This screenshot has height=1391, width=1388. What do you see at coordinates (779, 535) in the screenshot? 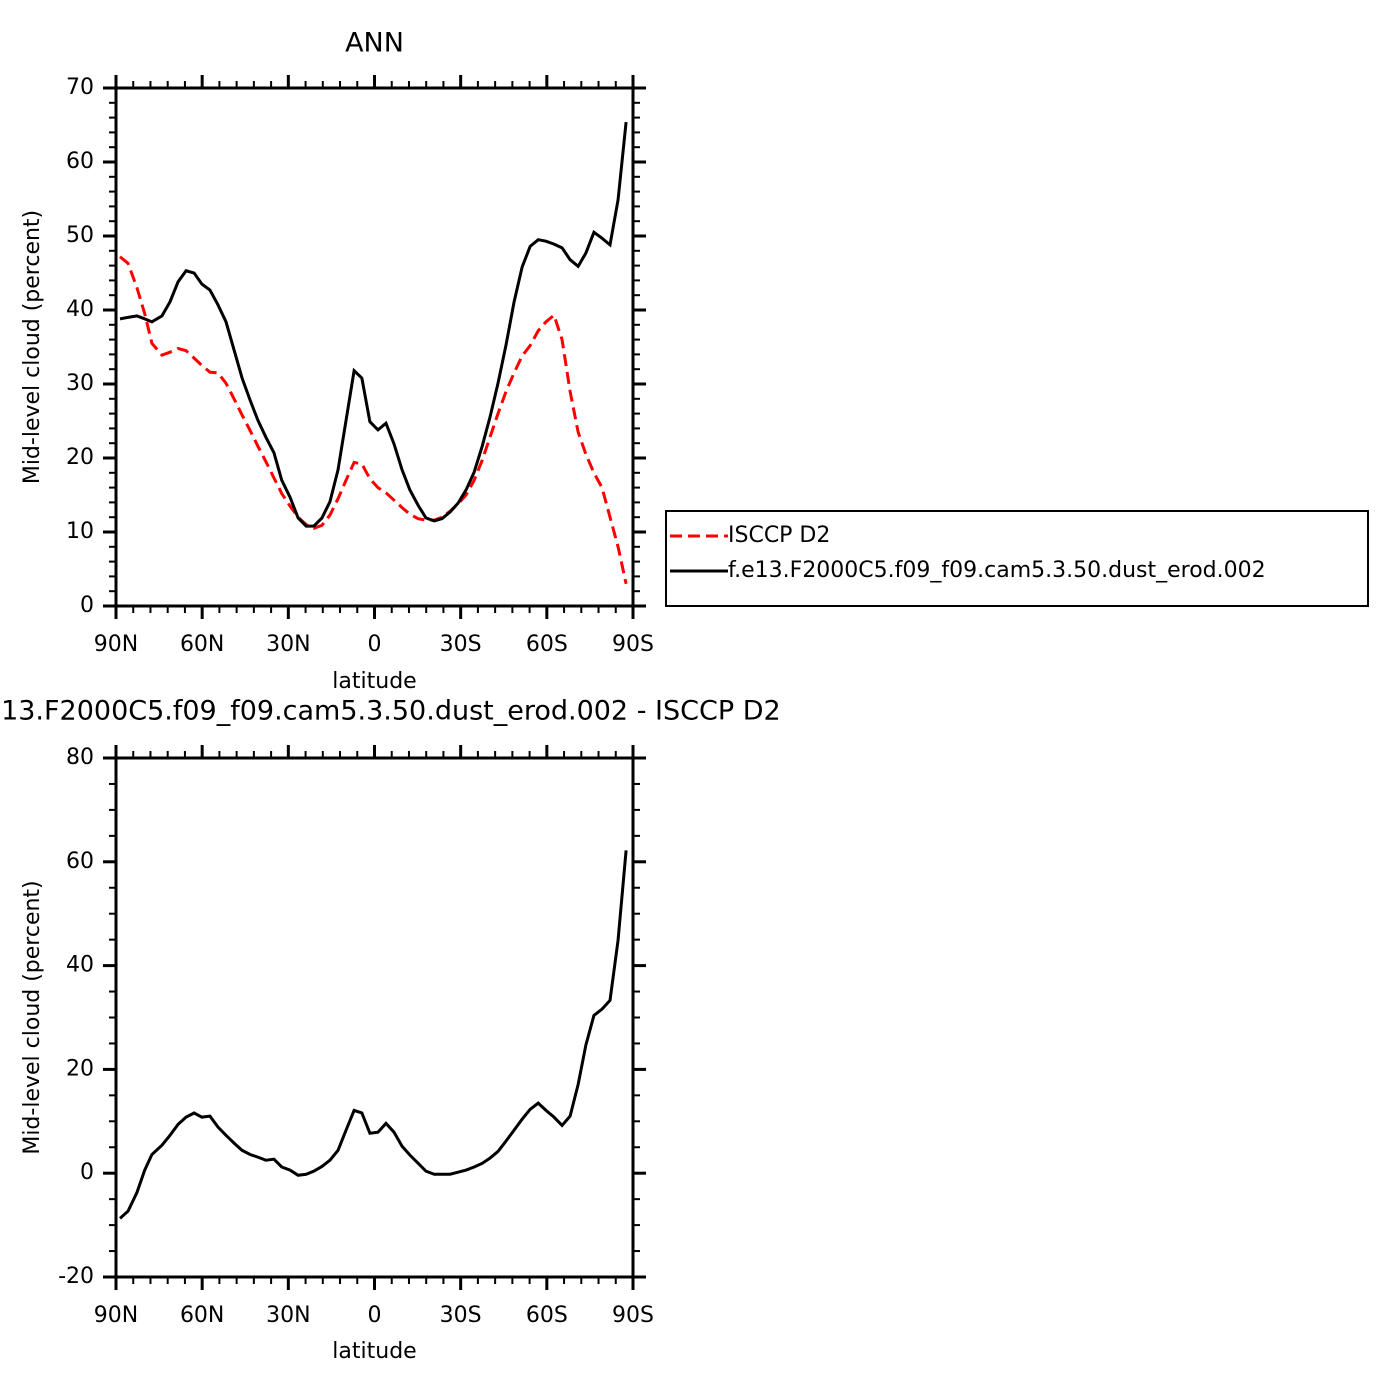
I see `legend-label: ISCCP D2` at bounding box center [779, 535].